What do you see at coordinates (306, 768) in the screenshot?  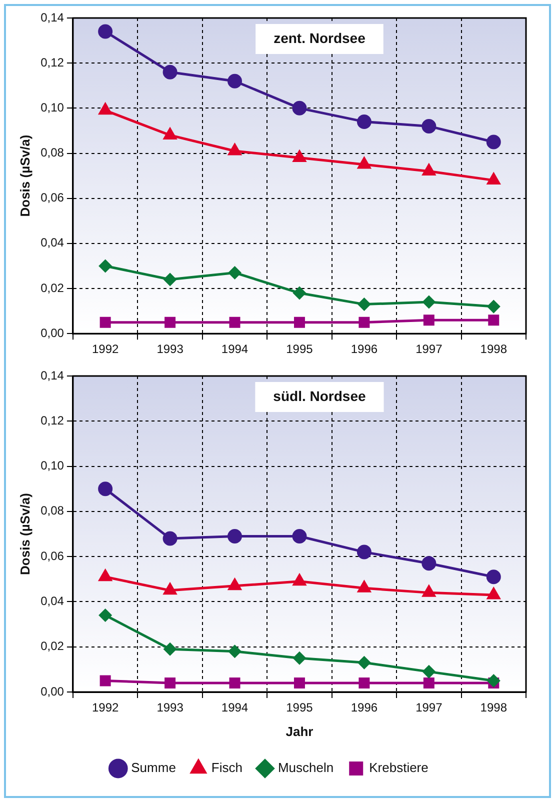 I see `legend-label: Muscheln` at bounding box center [306, 768].